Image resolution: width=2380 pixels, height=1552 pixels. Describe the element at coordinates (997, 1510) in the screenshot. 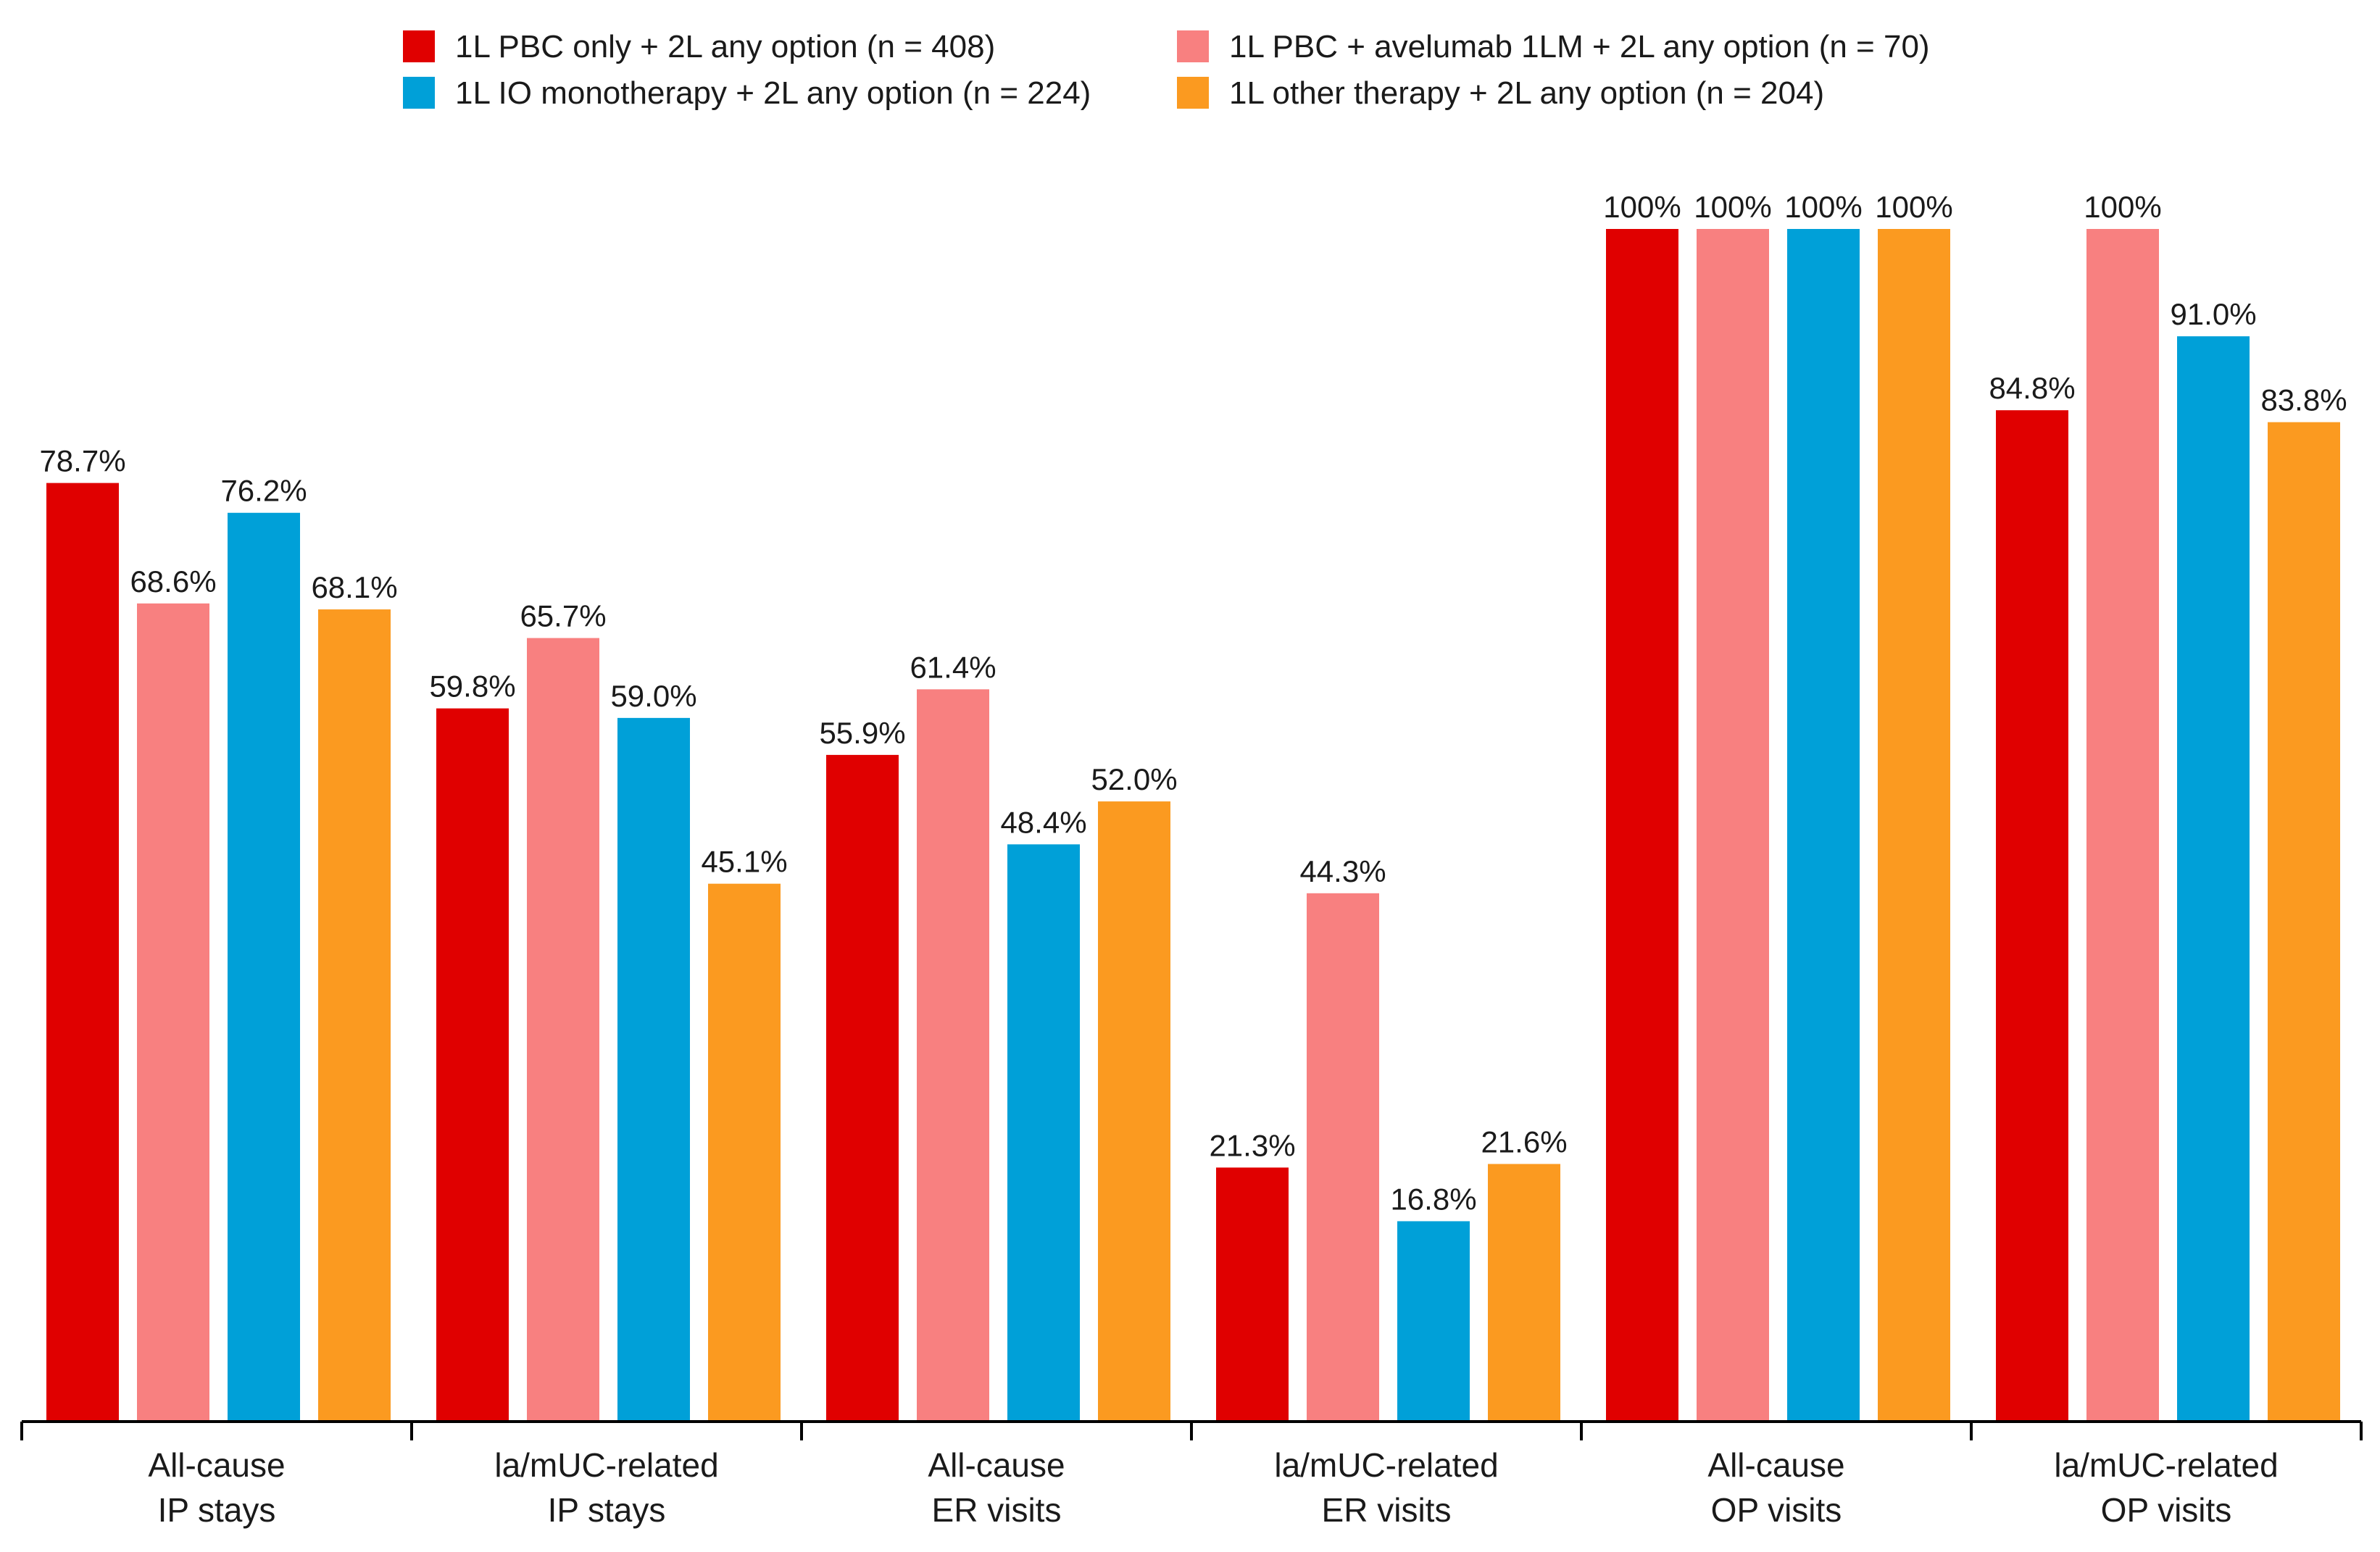

I see `category-label-3-line-2: ER visits` at that location.